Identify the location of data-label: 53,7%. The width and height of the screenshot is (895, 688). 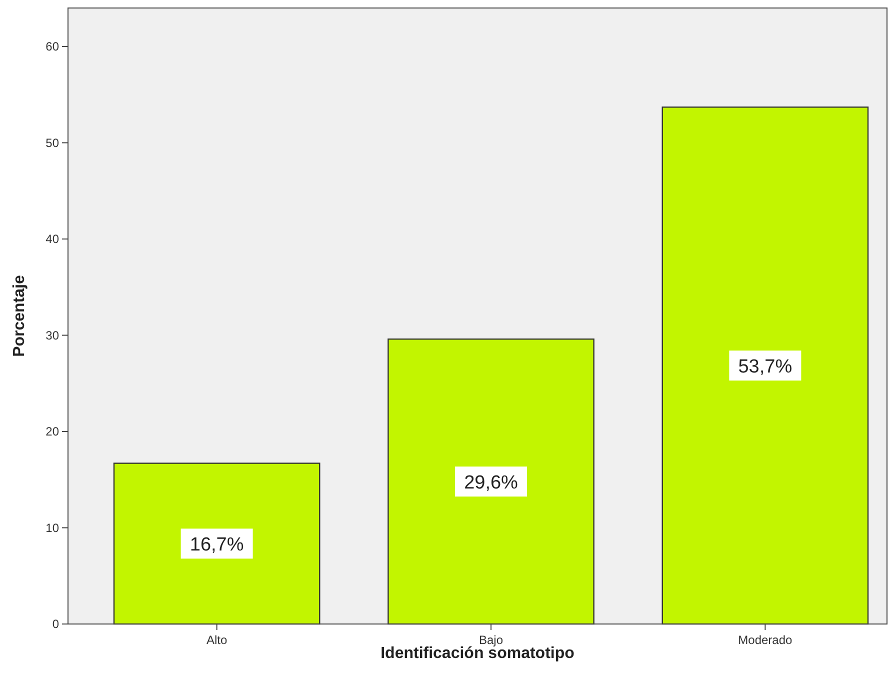
(765, 367).